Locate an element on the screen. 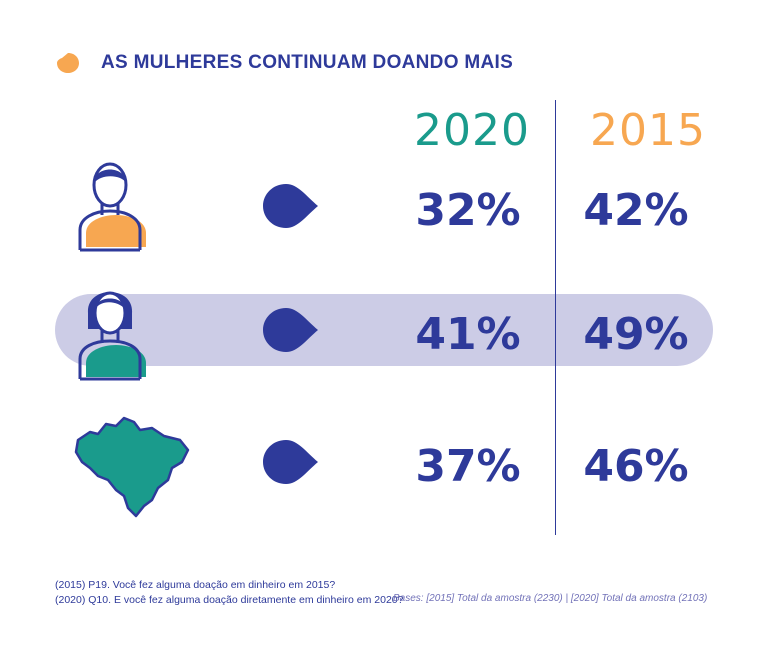 The height and width of the screenshot is (658, 768). page-title: AS MULHERES CONTINUAM DOANDO MAIS is located at coordinates (307, 62).